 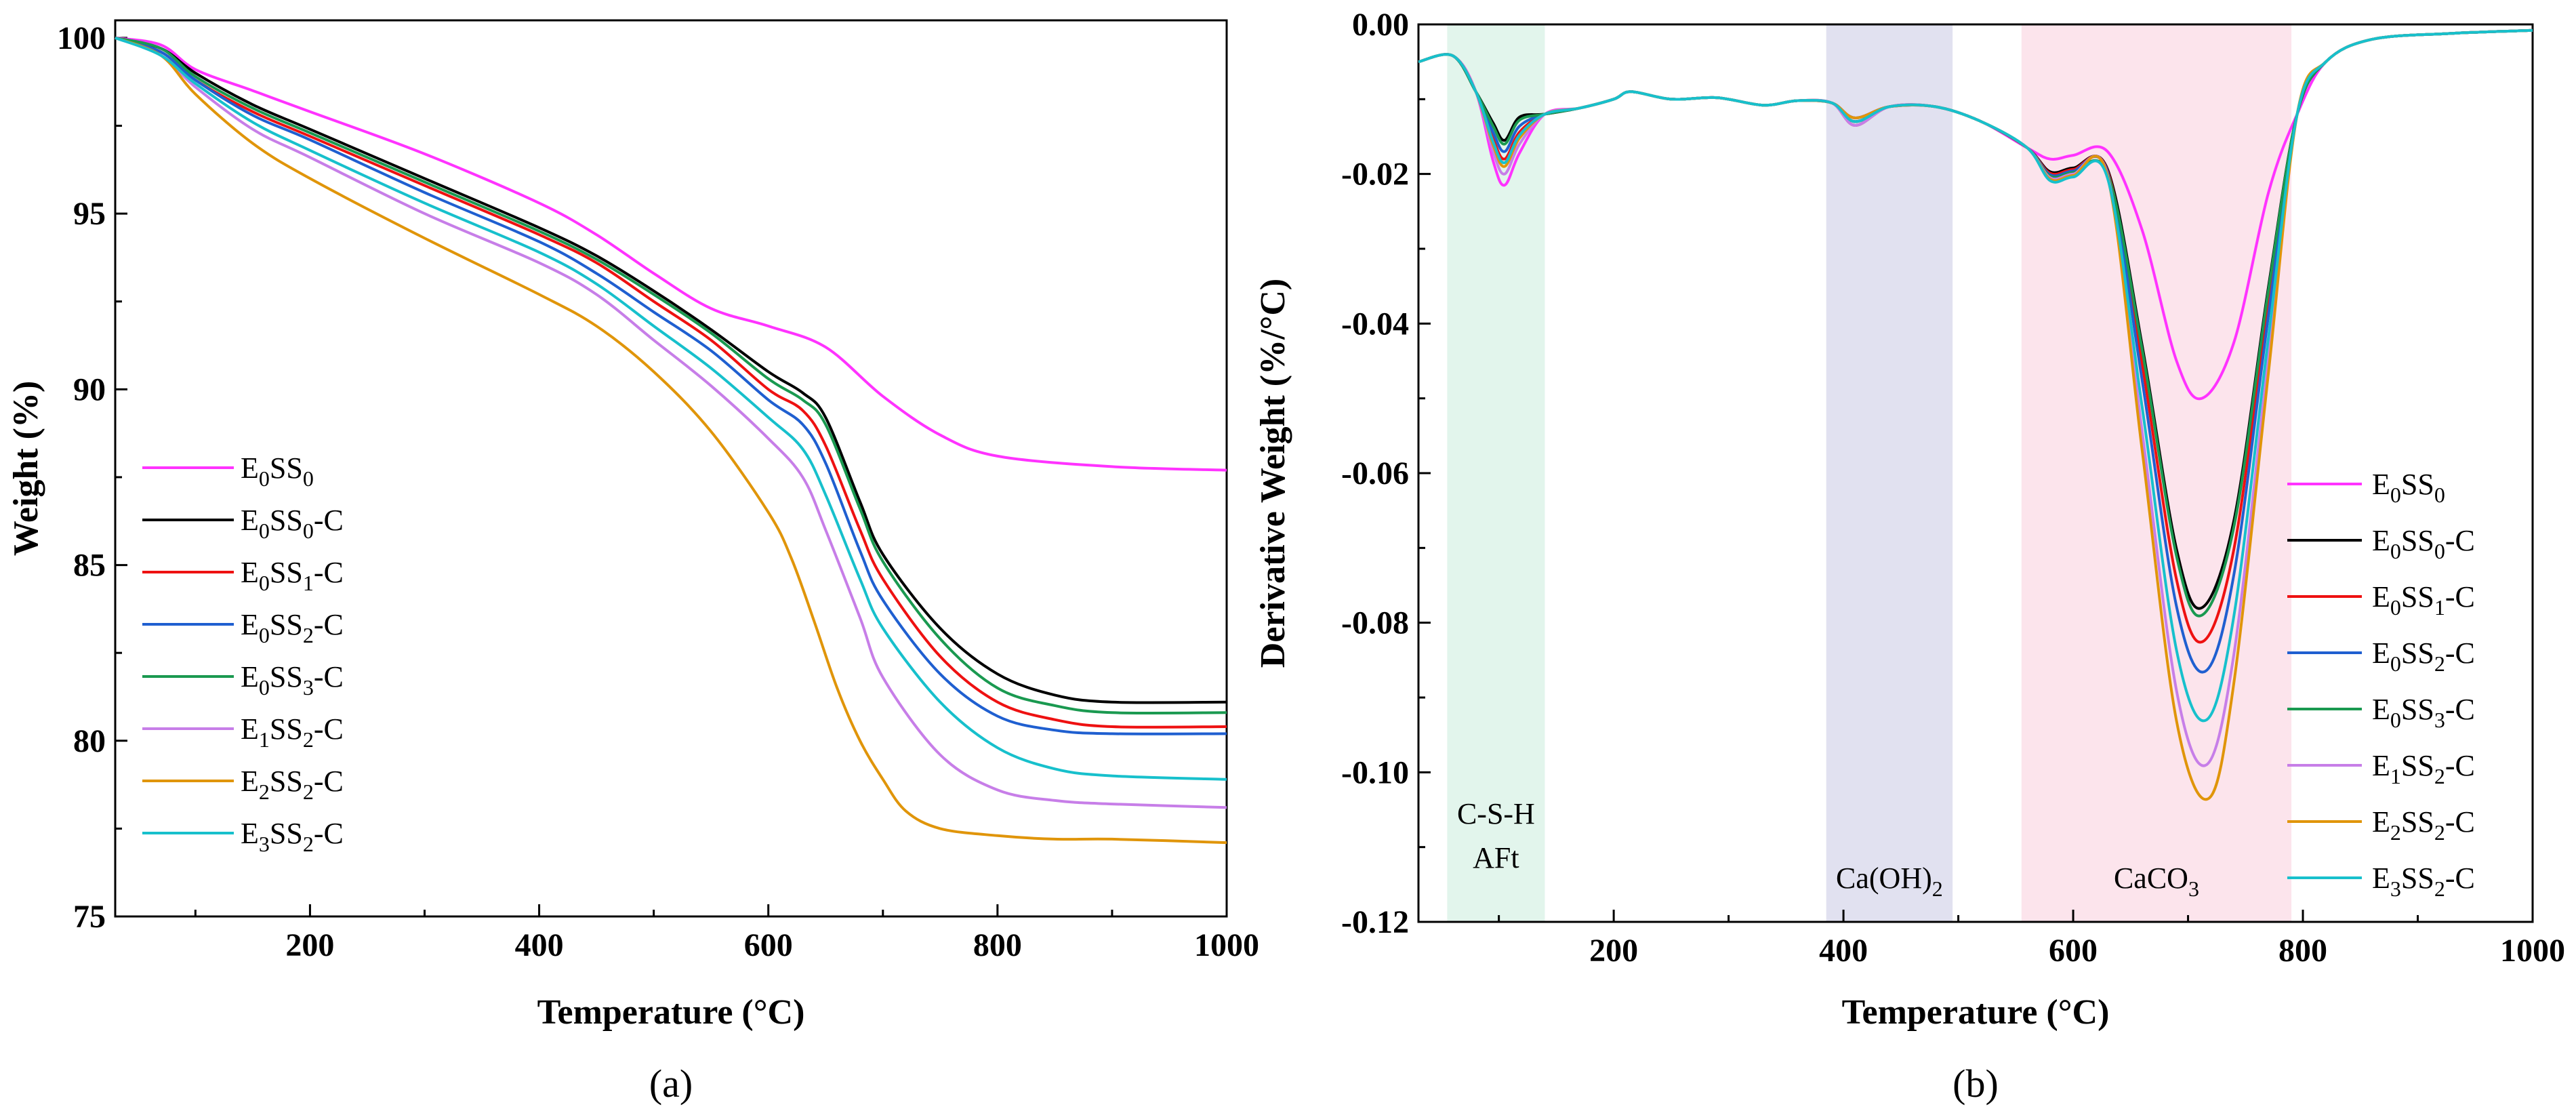 I want to click on region-label-main: CaCO, so click(x=2151, y=879).